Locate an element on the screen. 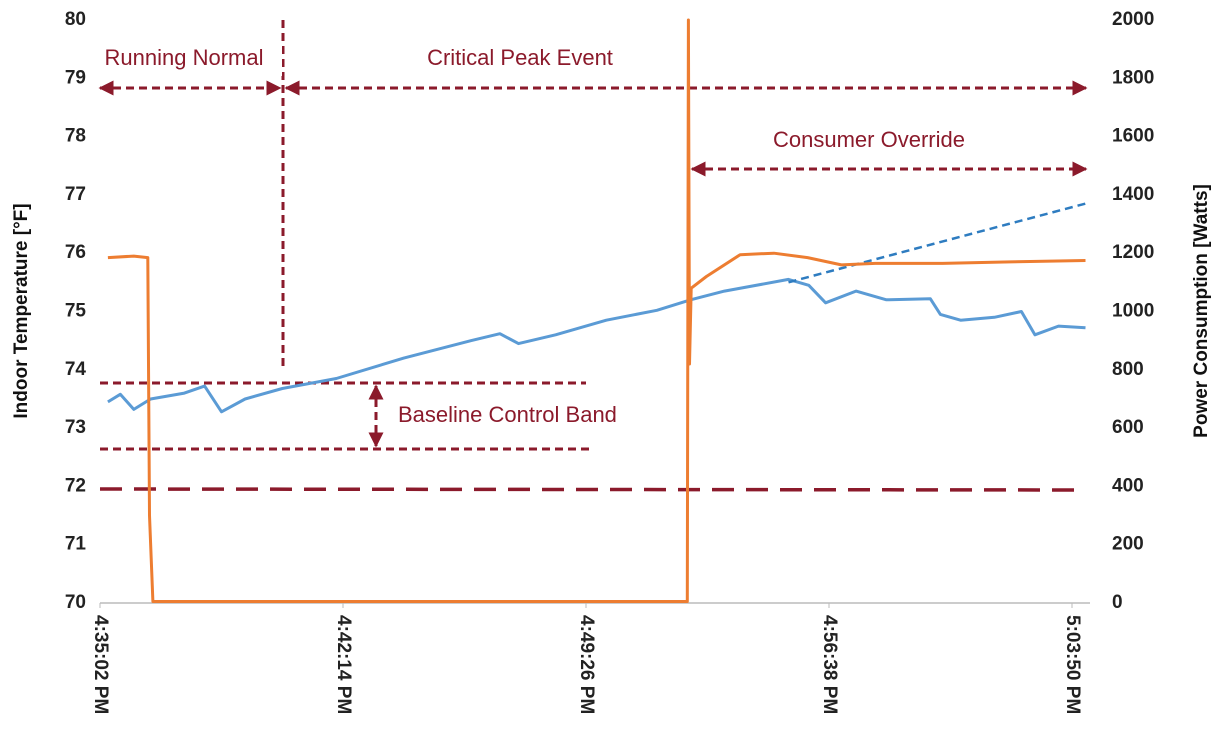 The width and height of the screenshot is (1217, 742). x-tick-label: 4:35:02 PM is located at coordinates (100, 664).